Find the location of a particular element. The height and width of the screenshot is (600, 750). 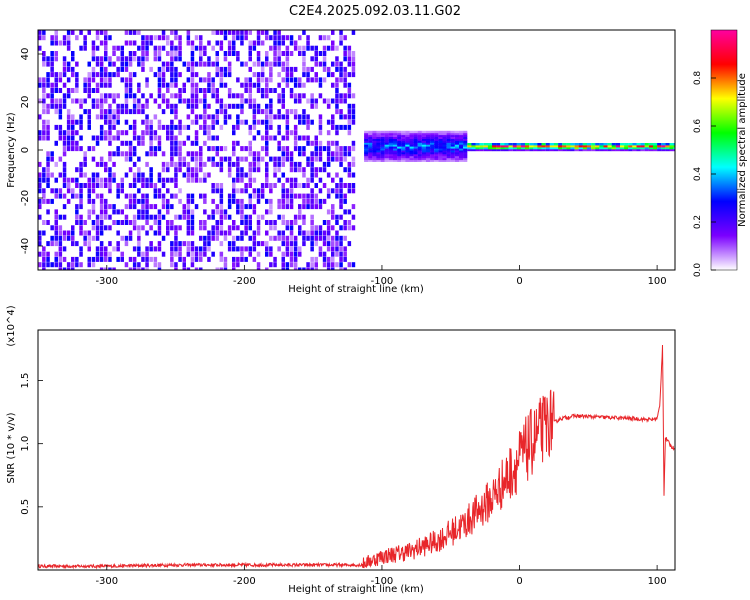

figure-title: C2E4.2025.092.03.11.G02 is located at coordinates (375, 11).